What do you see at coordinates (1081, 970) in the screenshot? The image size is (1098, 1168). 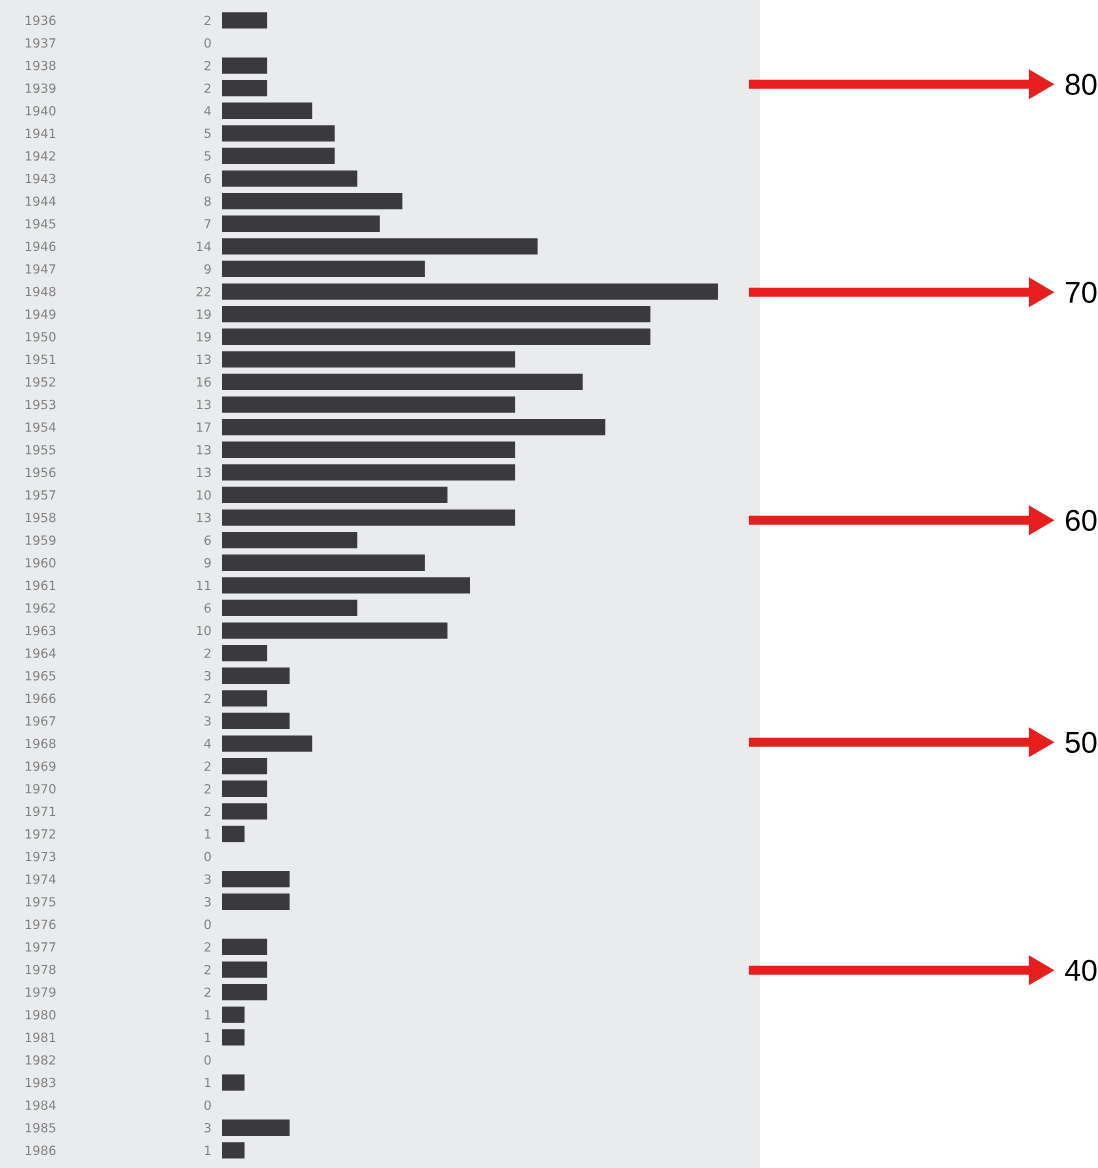 I see `text: 40` at bounding box center [1081, 970].